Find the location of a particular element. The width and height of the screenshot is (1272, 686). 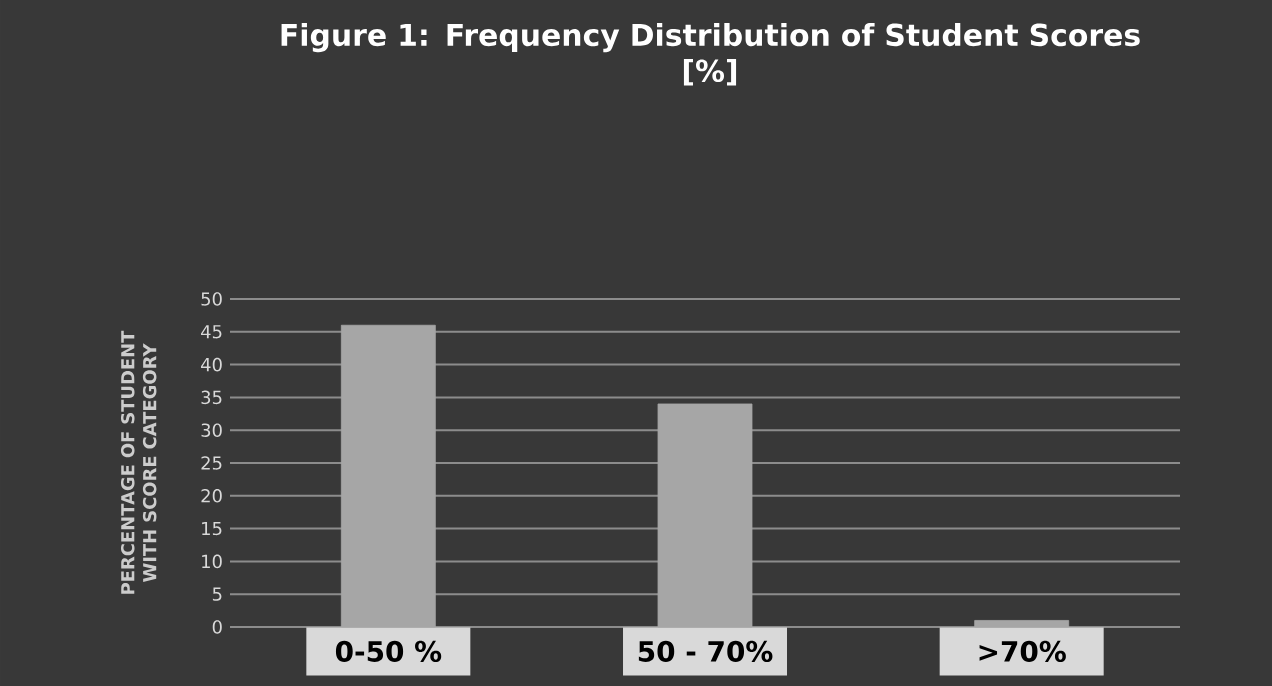

bar is located at coordinates (1022, 624).